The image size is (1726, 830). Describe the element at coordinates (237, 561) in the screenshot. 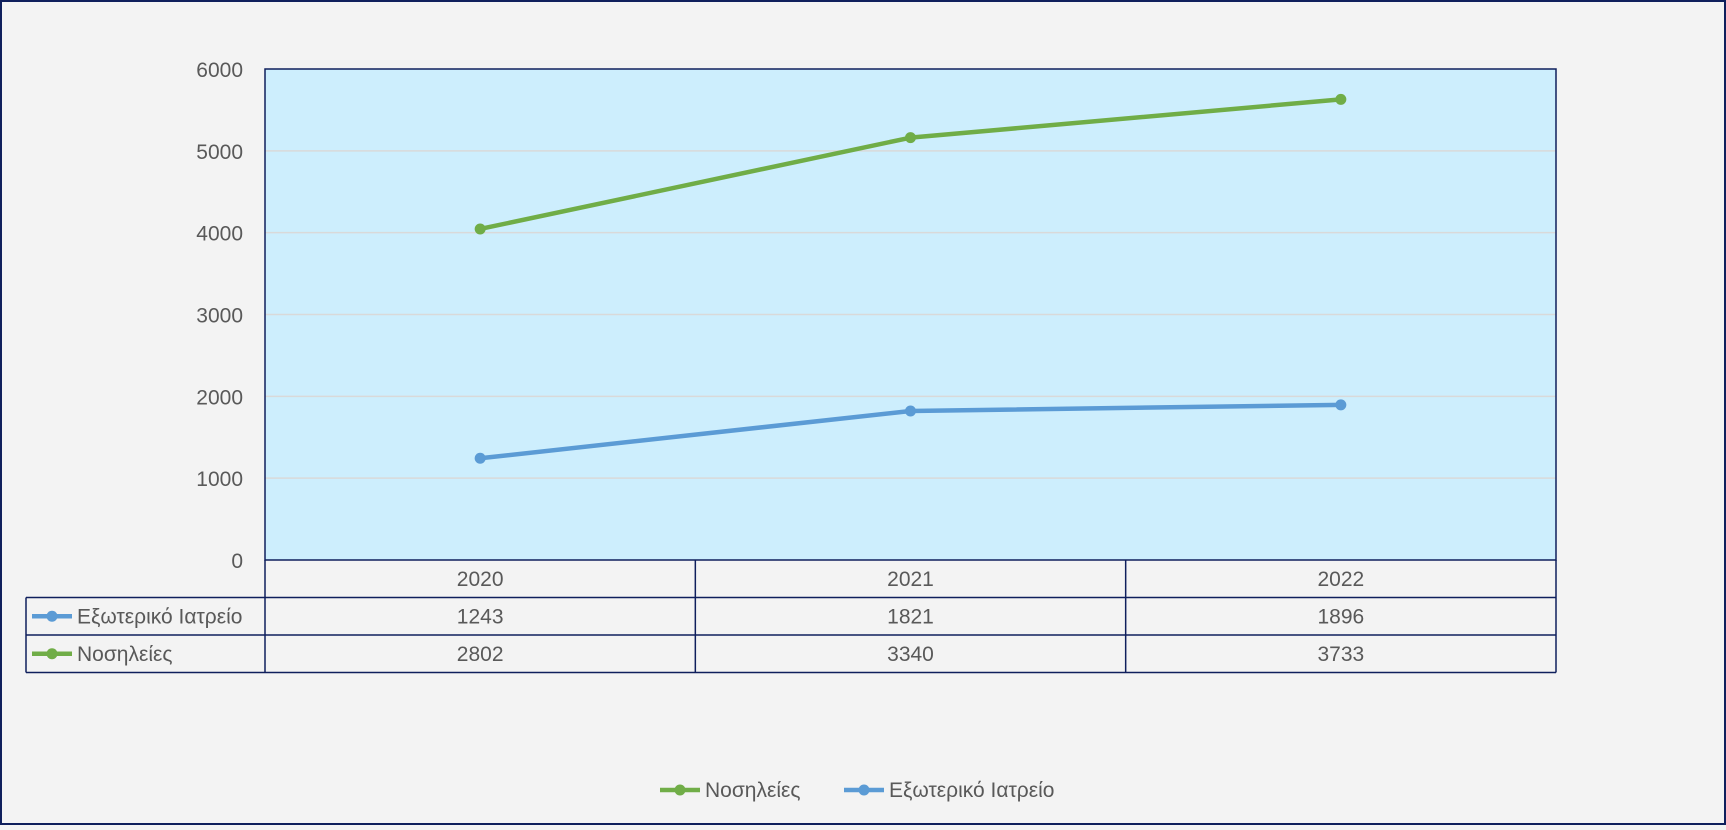

I see `y-tick-label: 0` at that location.